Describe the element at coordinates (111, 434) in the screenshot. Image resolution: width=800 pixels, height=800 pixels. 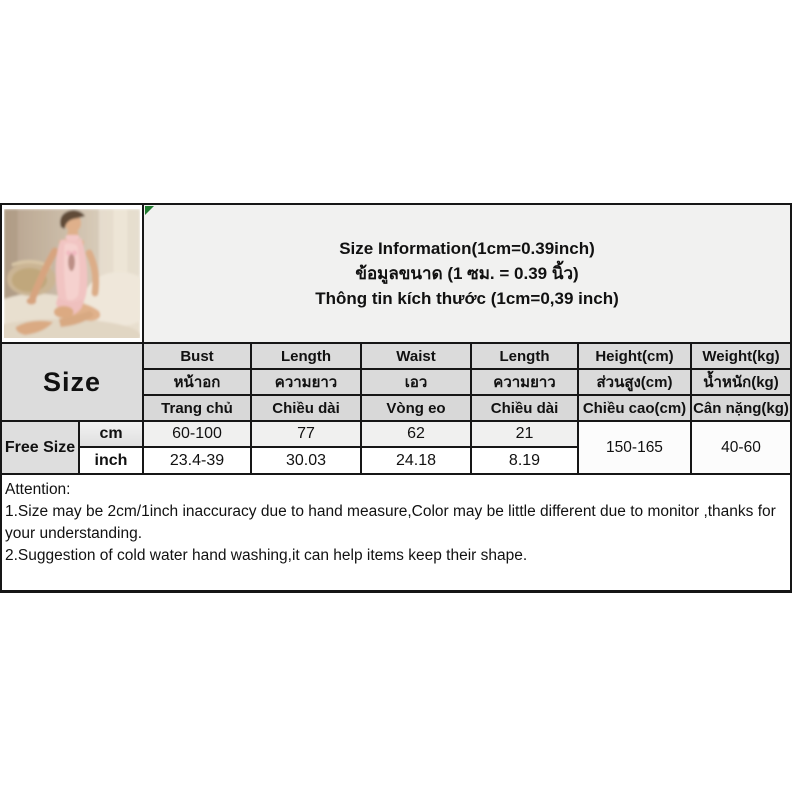
I see `unit-label-cm: cm` at that location.